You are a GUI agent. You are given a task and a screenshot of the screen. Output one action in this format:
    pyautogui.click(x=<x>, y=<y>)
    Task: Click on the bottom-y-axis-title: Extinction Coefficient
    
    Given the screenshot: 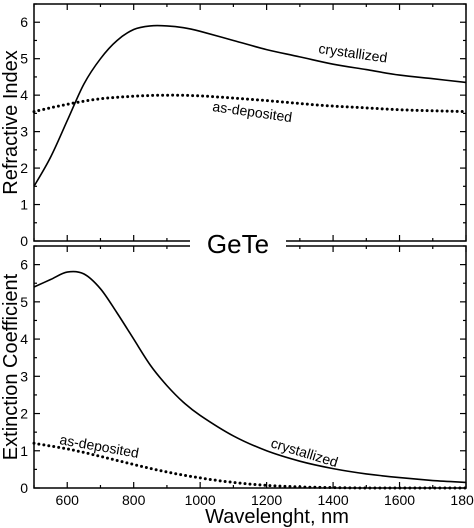 What is the action you would take?
    pyautogui.click(x=11, y=366)
    